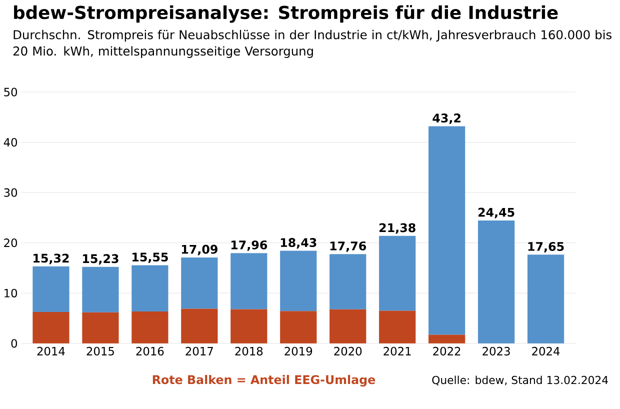 This screenshot has width=620, height=409. I want to click on source-note: Quelle: bdew, Stand 13.02.2024, so click(520, 381).